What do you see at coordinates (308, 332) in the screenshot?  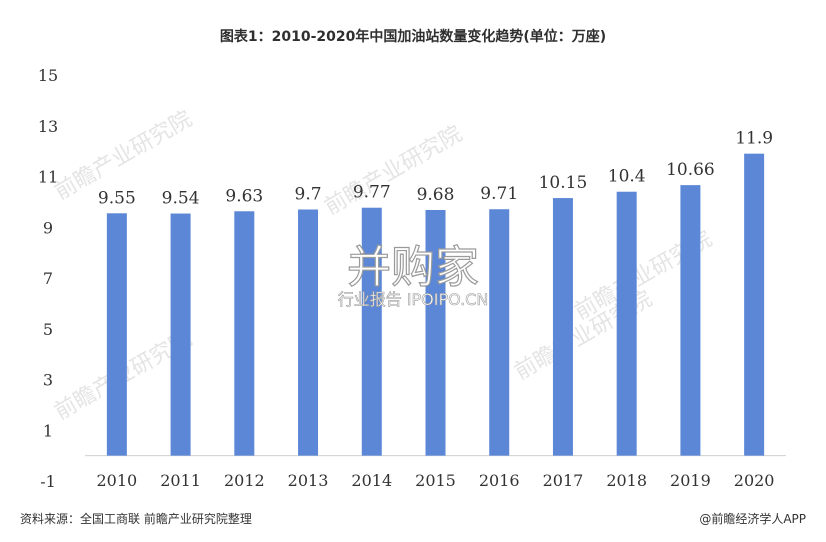 I see `bar-2013` at bounding box center [308, 332].